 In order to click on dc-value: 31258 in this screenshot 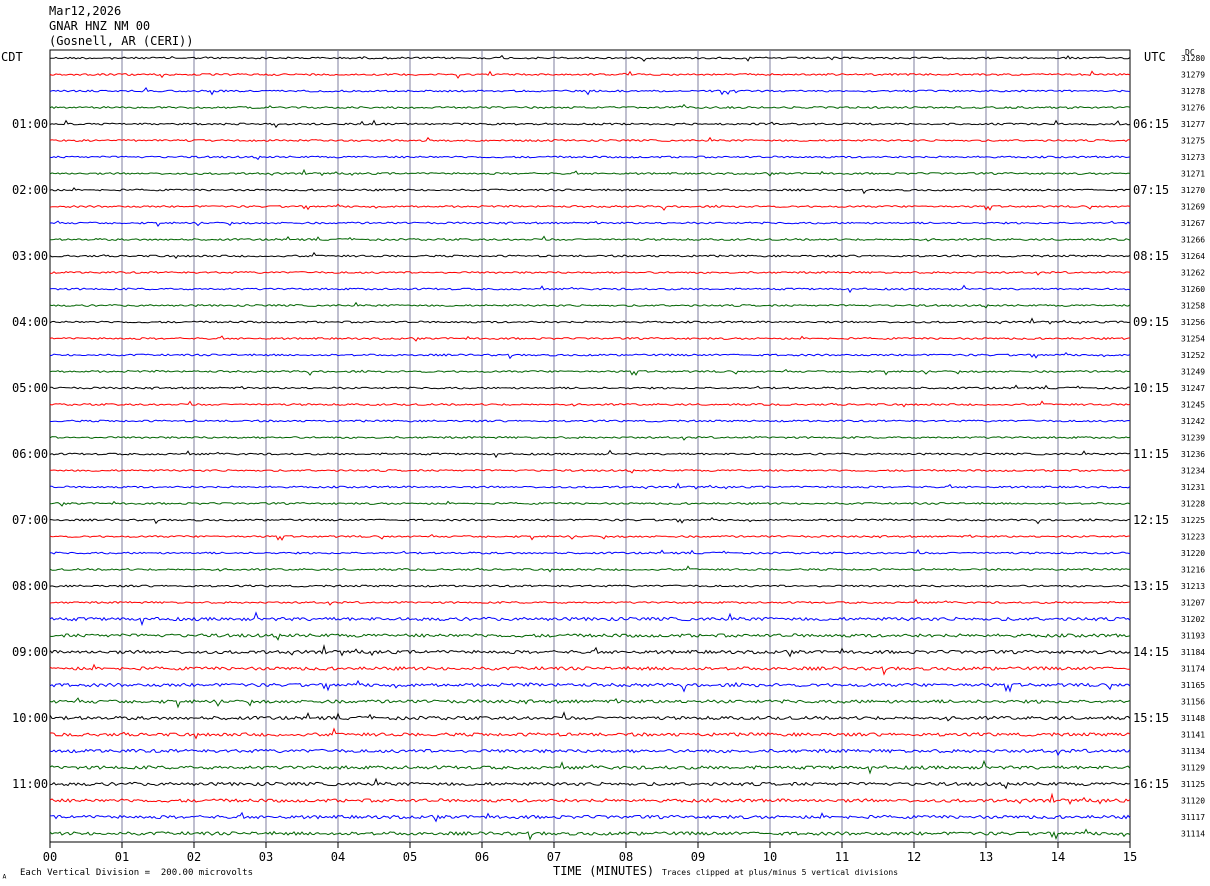, I will do `click(1193, 306)`.